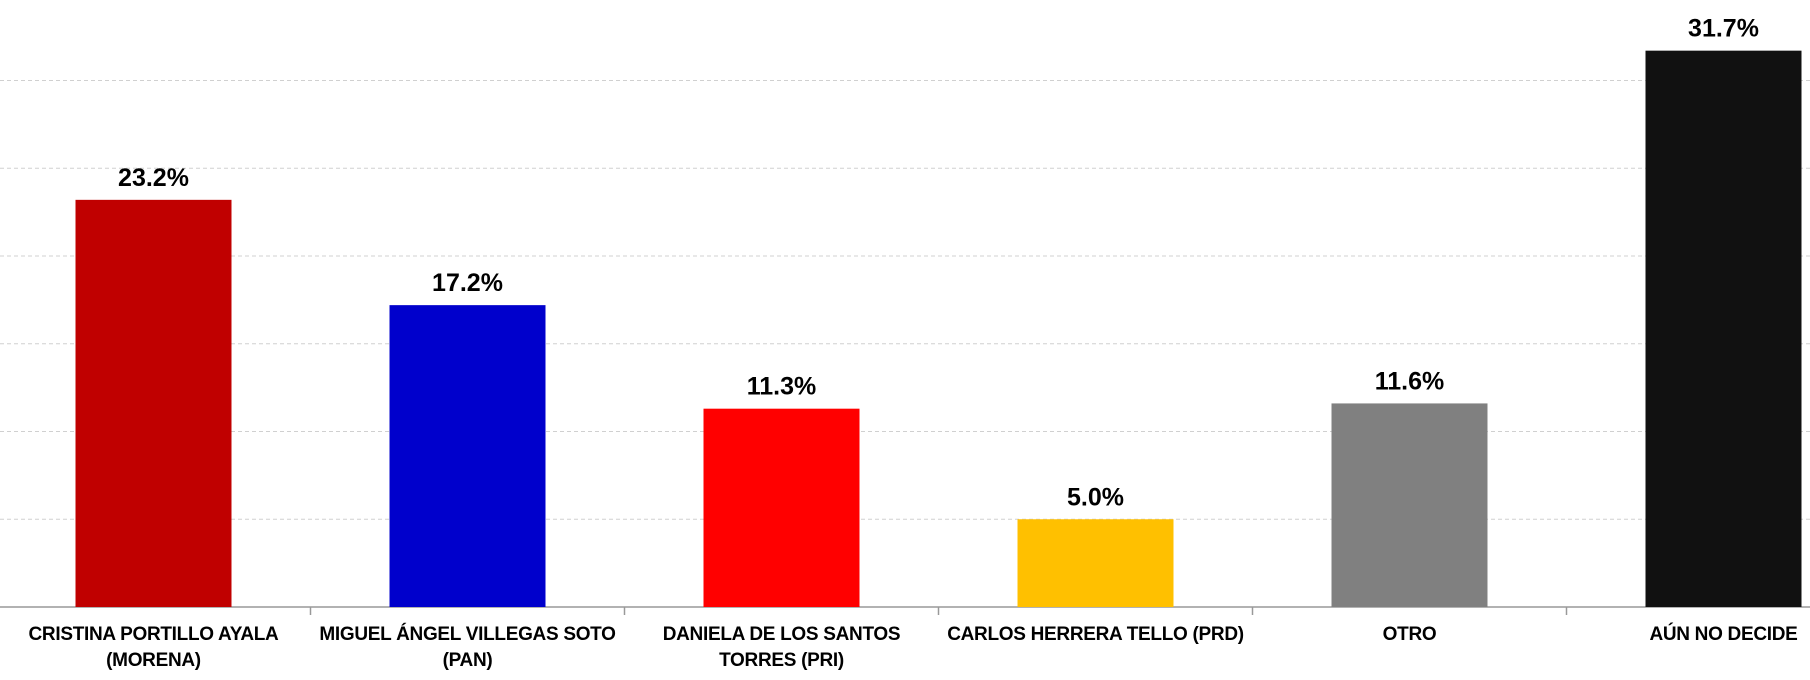  What do you see at coordinates (1723, 29) in the screenshot?
I see `value-label: 31.7%` at bounding box center [1723, 29].